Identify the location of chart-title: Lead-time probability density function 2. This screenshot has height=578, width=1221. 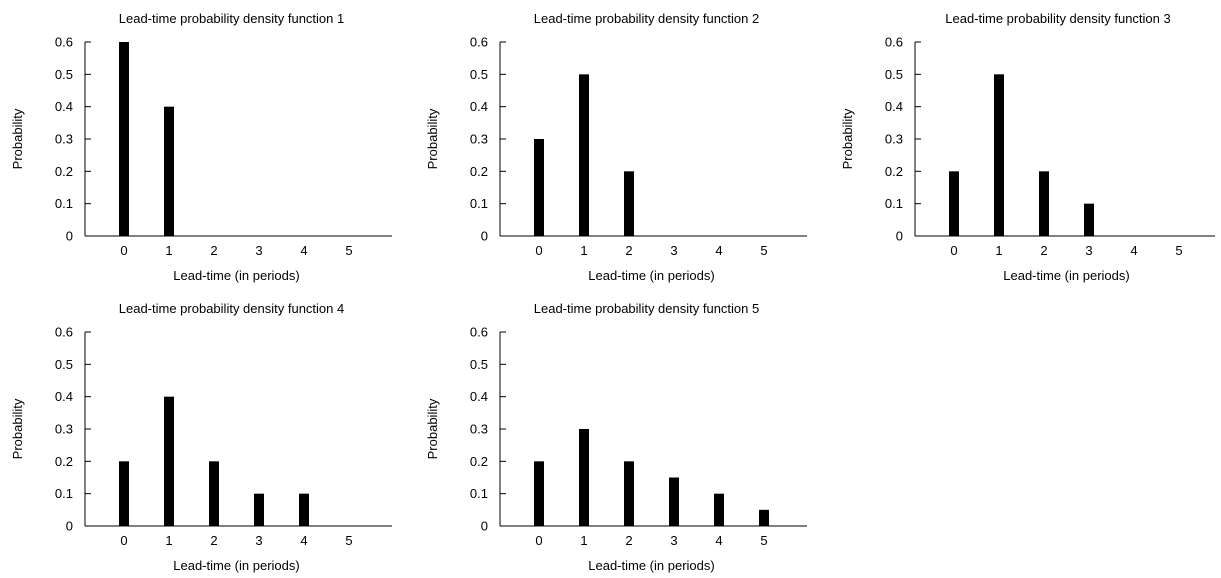
(646, 18).